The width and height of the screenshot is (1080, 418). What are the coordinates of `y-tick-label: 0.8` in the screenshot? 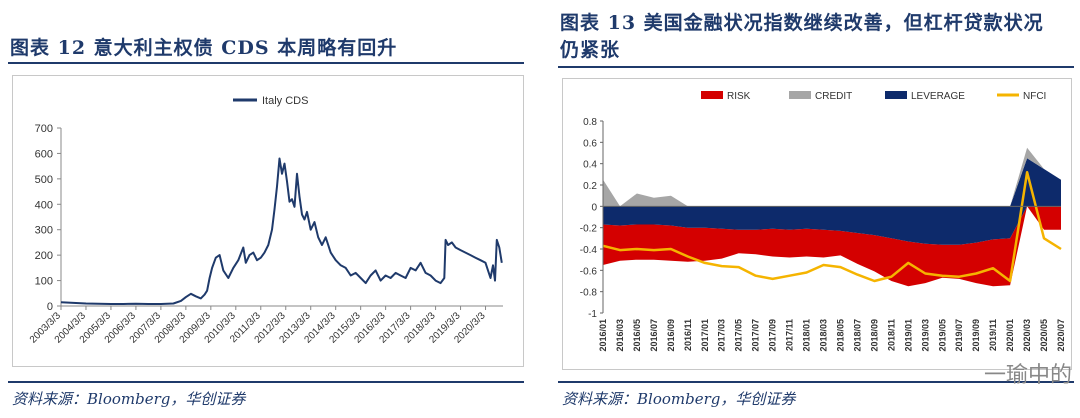 It's located at (590, 122).